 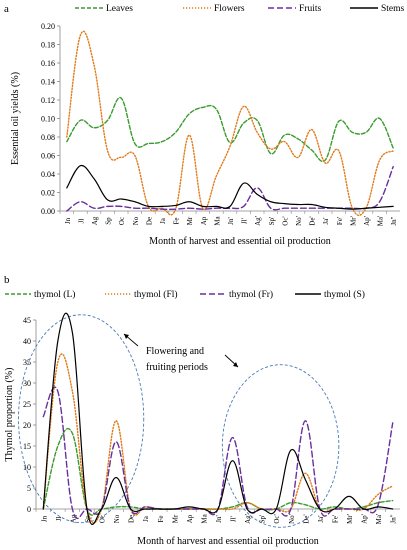 I want to click on y-tick-label: 20, so click(x=27, y=425).